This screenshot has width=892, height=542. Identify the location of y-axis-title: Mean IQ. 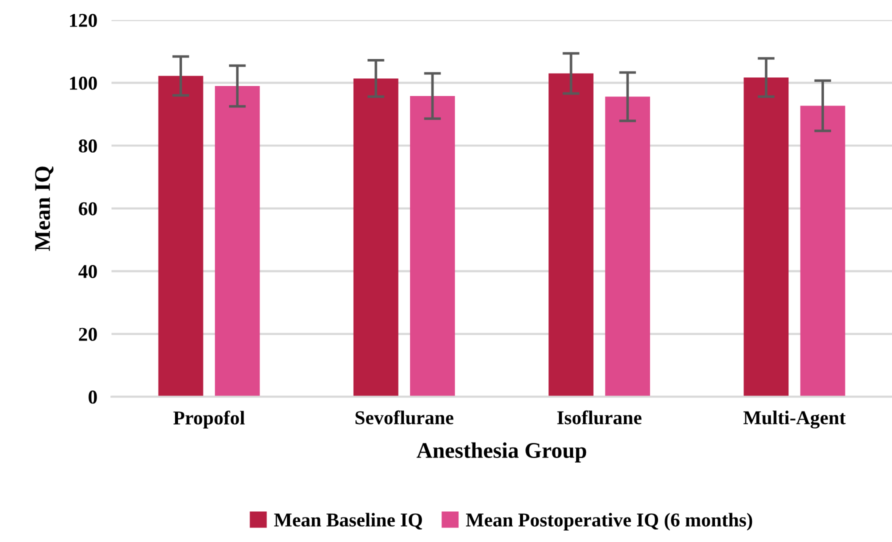
(44, 208).